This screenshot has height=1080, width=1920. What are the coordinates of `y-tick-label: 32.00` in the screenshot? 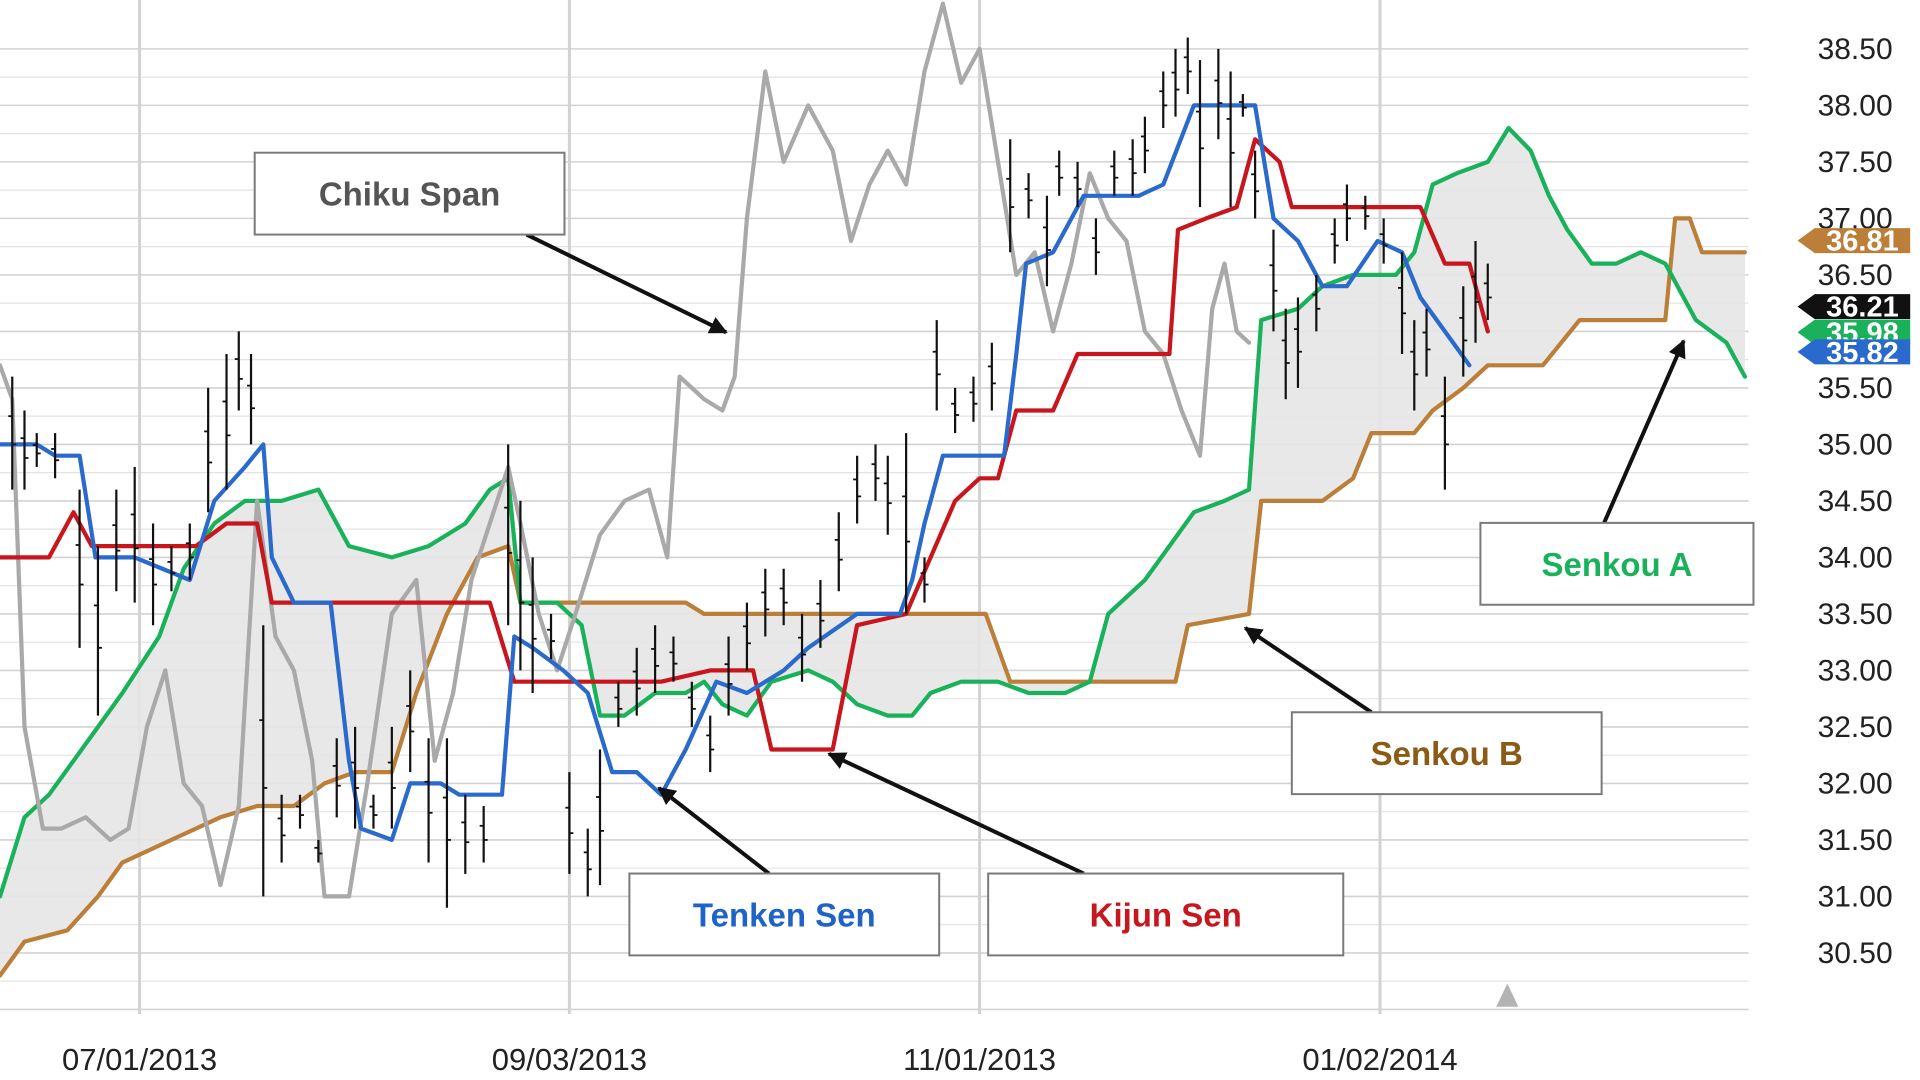 It's located at (1855, 783).